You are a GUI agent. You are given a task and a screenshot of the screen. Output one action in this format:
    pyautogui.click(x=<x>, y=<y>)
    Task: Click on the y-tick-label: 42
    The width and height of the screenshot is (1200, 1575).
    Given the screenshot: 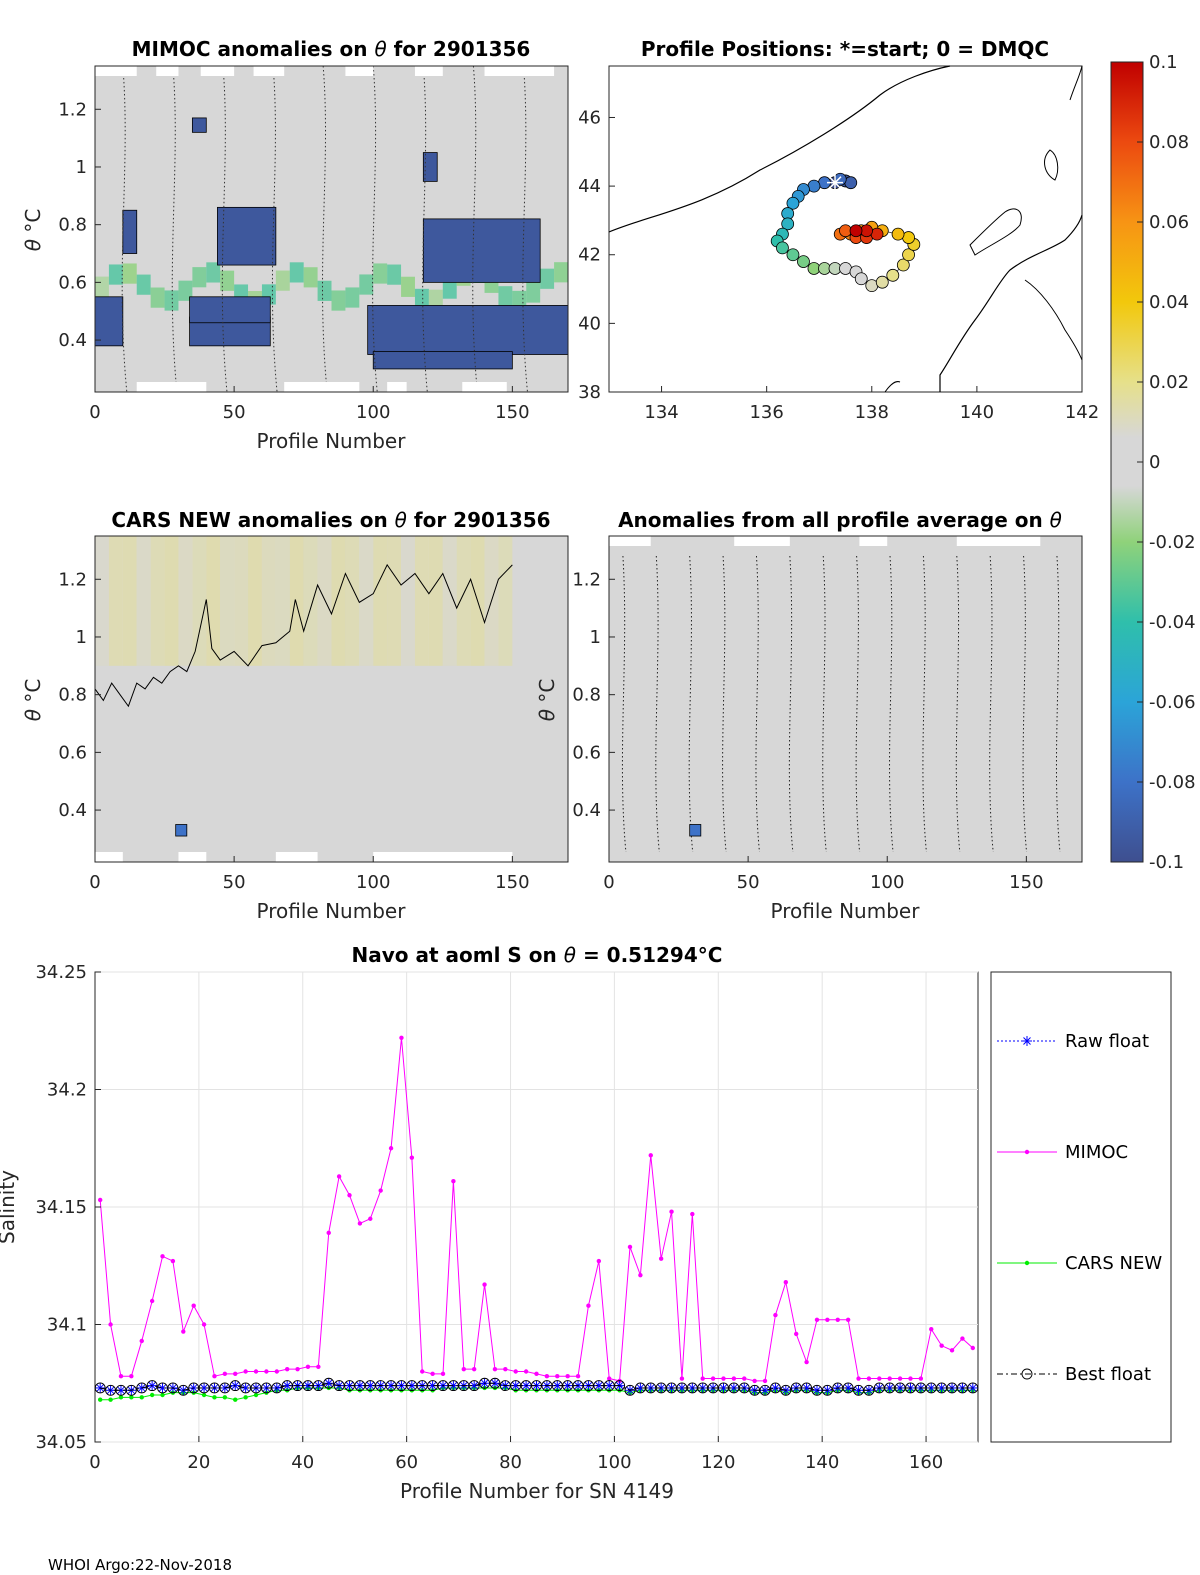 What is the action you would take?
    pyautogui.click(x=589, y=255)
    